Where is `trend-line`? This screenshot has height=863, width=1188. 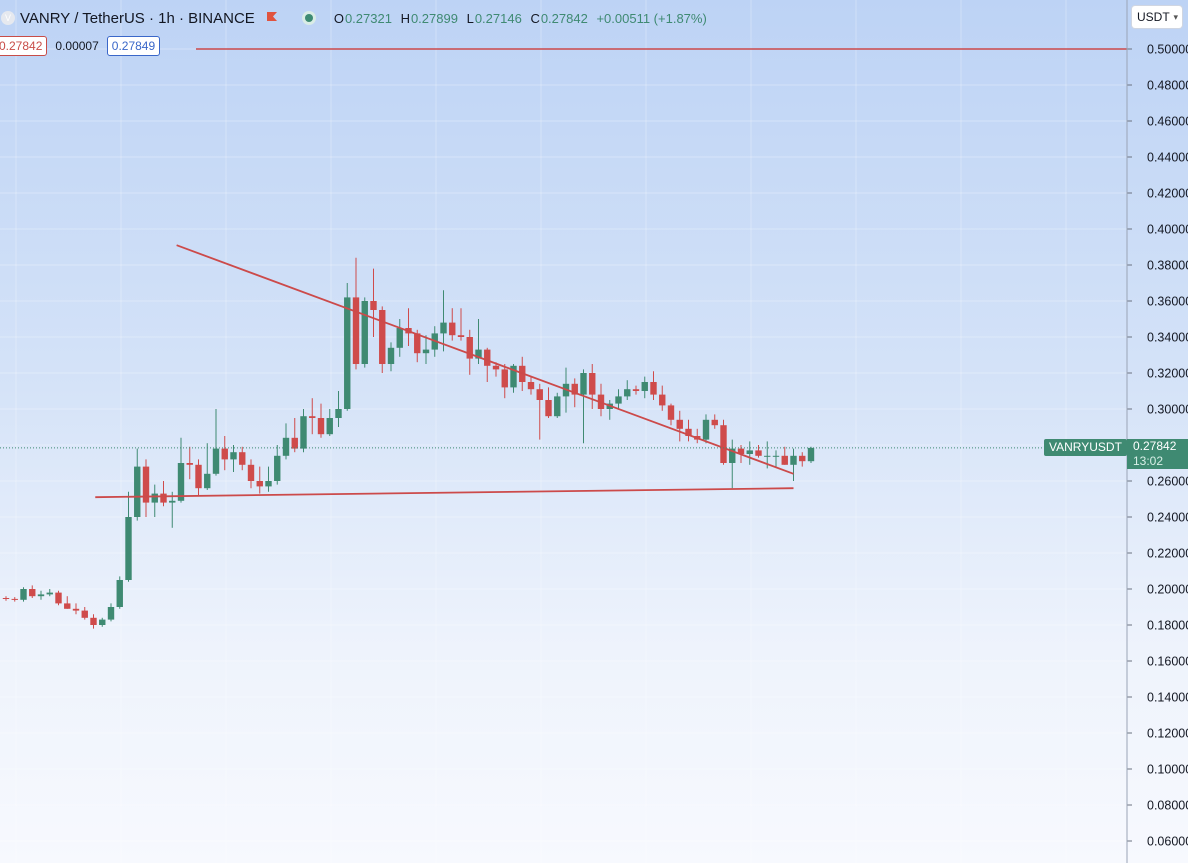
trend-line is located at coordinates (444, 493).